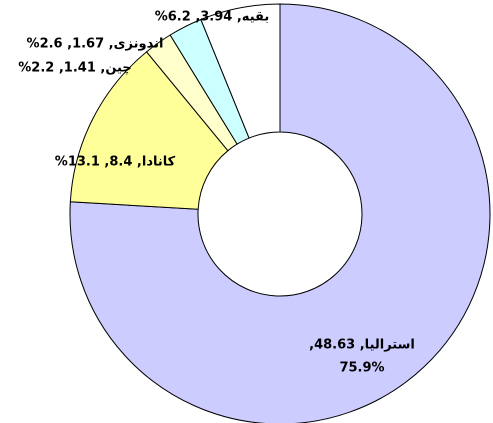 Image resolution: width=493 pixels, height=423 pixels. I want to click on data-label: بقیه, 3.94, 6.2%, so click(212, 17).